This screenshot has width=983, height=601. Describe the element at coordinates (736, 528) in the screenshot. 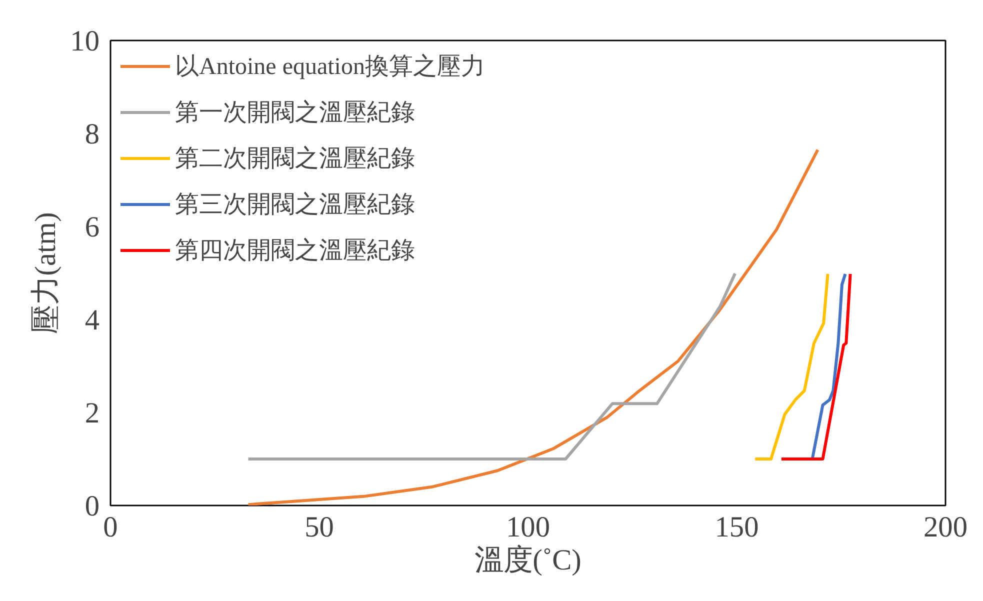

I see `x-tick-label: 150` at that location.